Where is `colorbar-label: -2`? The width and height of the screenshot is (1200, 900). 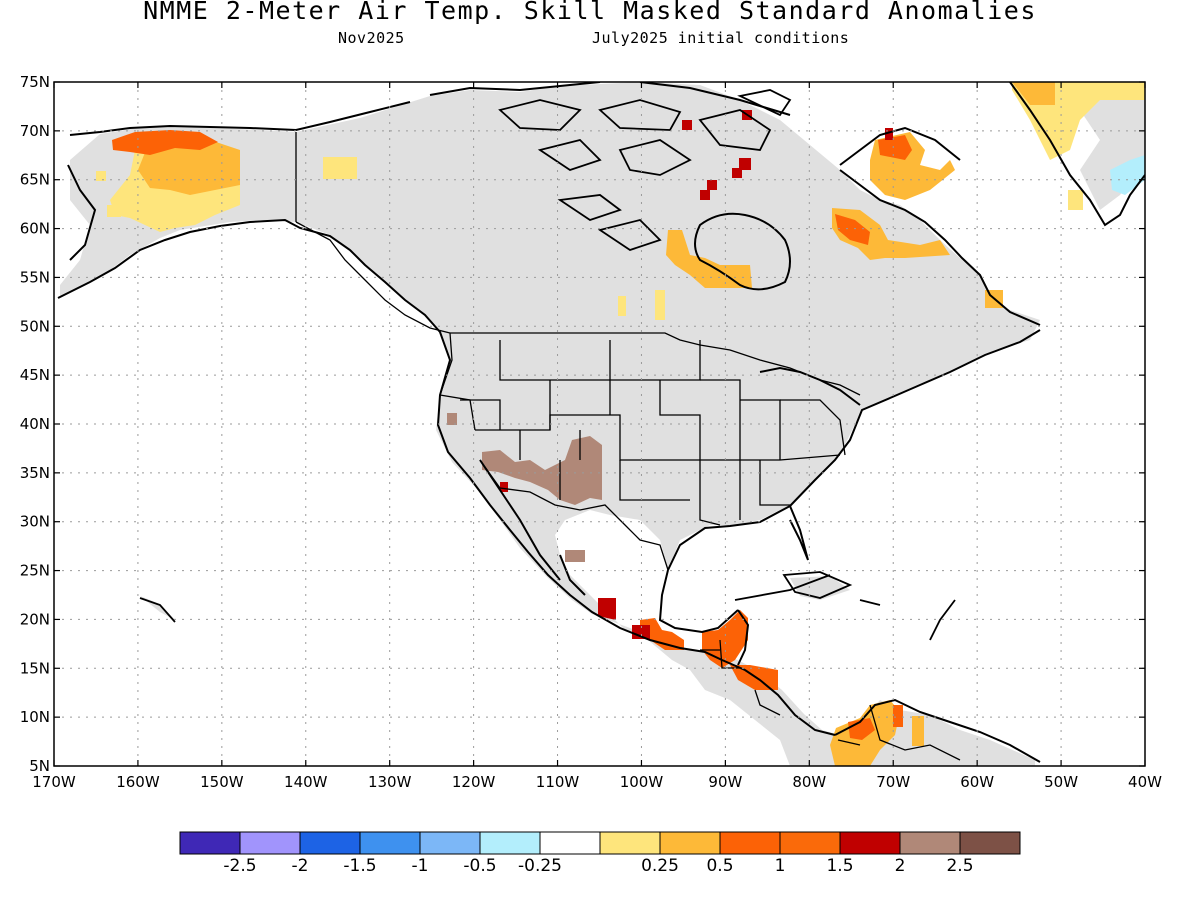 colorbar-label: -2 is located at coordinates (300, 866).